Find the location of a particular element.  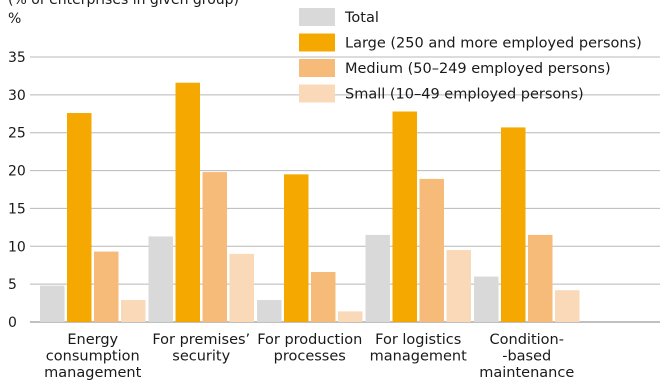

y-axis-unit-label: % is located at coordinates (14, 19).